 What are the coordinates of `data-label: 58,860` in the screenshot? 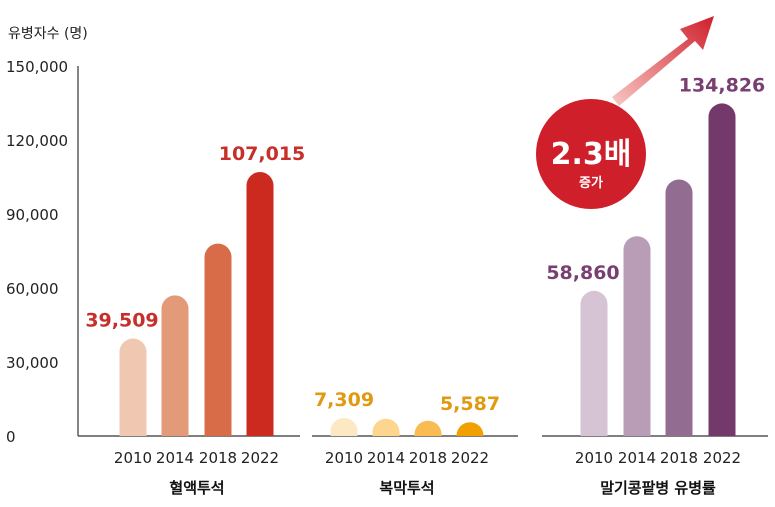 It's located at (582, 273).